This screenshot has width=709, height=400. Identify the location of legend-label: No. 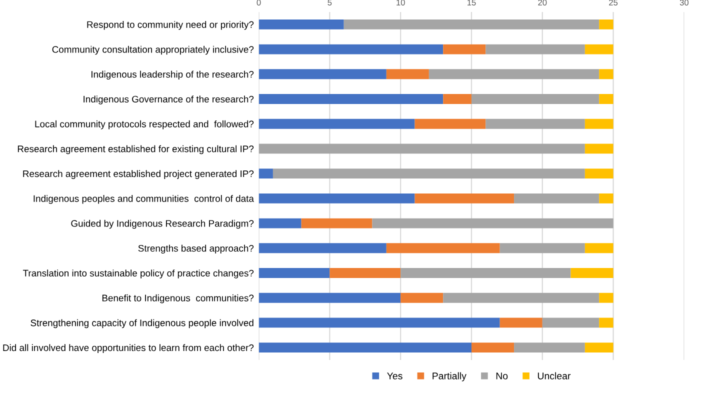
(502, 376).